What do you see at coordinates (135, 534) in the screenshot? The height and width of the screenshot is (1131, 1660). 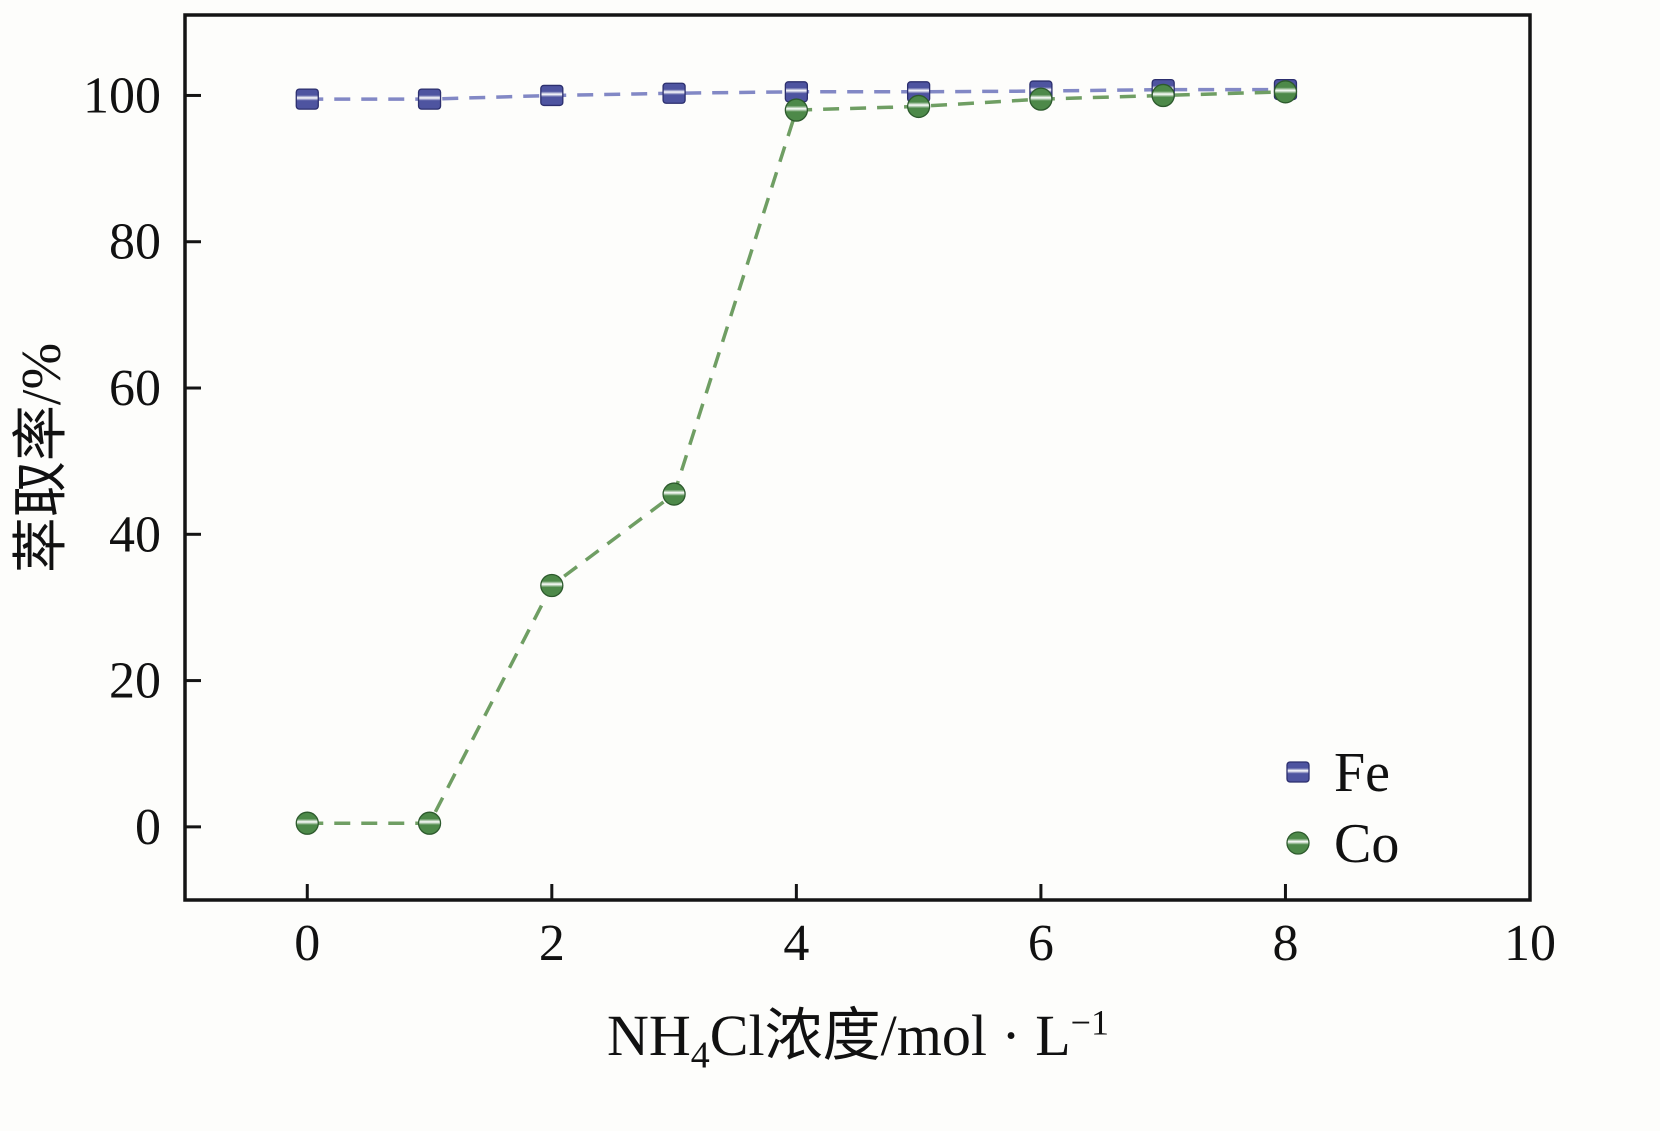 I see `y-tick-label: 40` at bounding box center [135, 534].